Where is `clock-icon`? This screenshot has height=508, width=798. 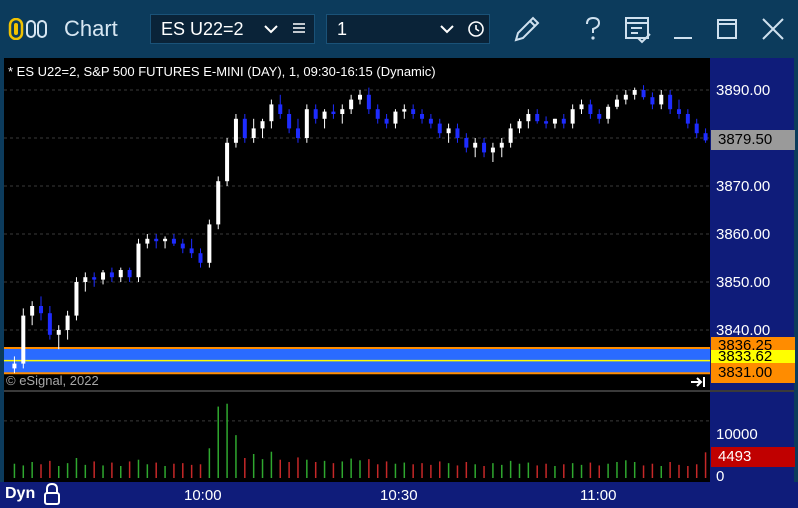 clock-icon is located at coordinates (476, 29).